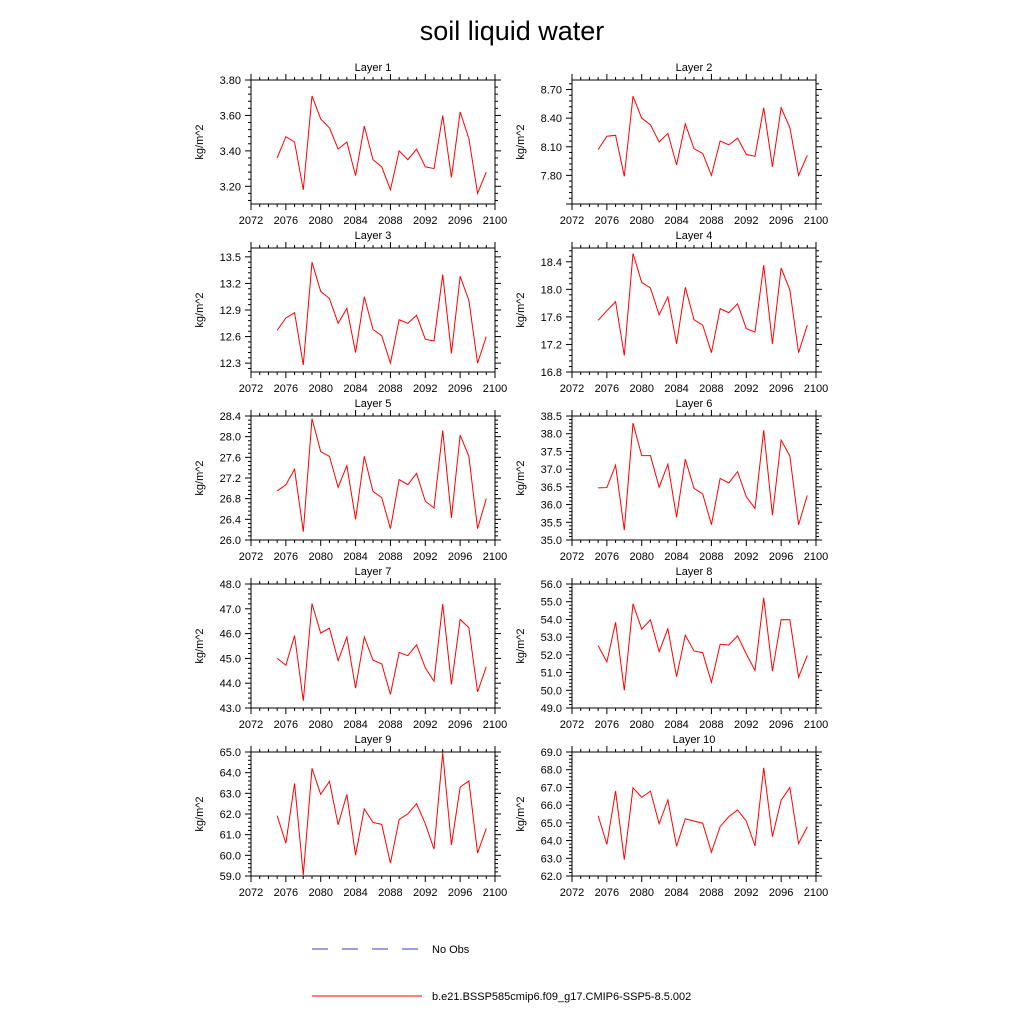 The image size is (1024, 1024). I want to click on y-tick-label: 12.9, so click(230, 311).